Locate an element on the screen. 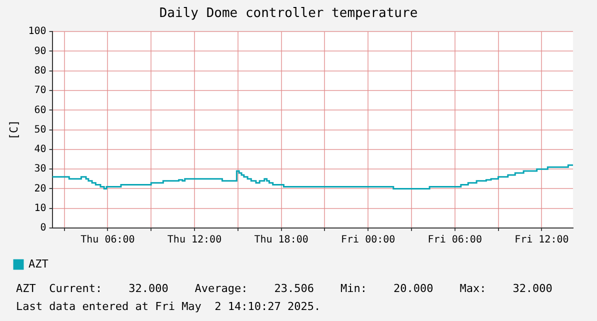 The width and height of the screenshot is (597, 321). y-tick-label: 20 is located at coordinates (40, 188).